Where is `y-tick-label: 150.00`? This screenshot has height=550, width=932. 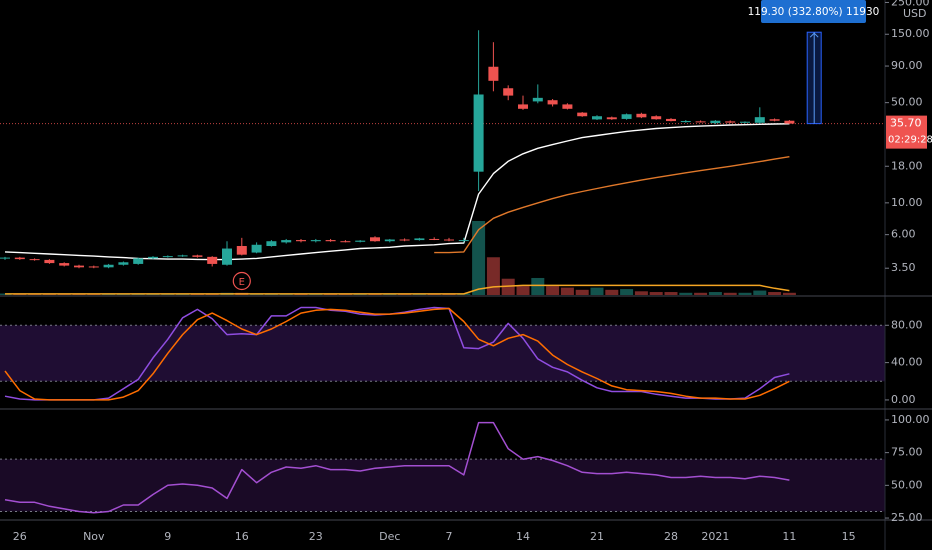
y-tick-label: 150.00 is located at coordinates (910, 33).